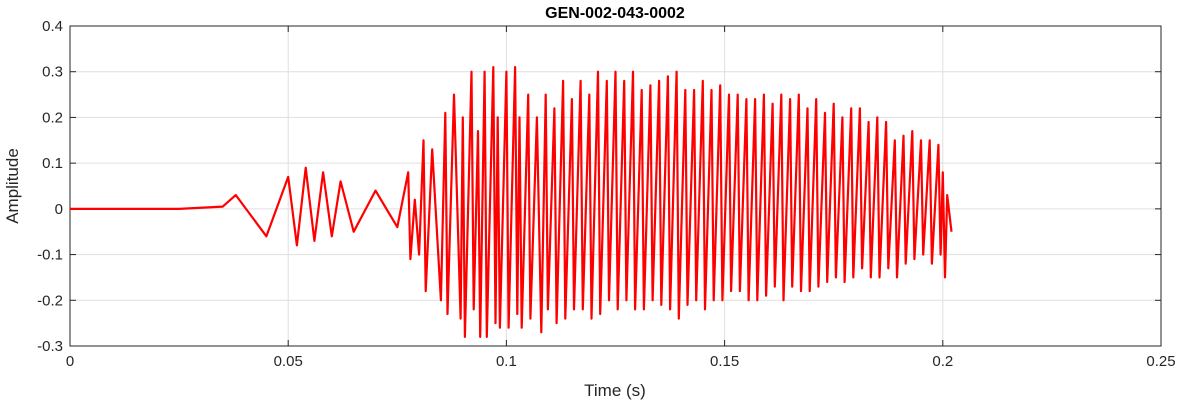 The image size is (1182, 404). I want to click on x-tick-label: 0.05, so click(288, 361).